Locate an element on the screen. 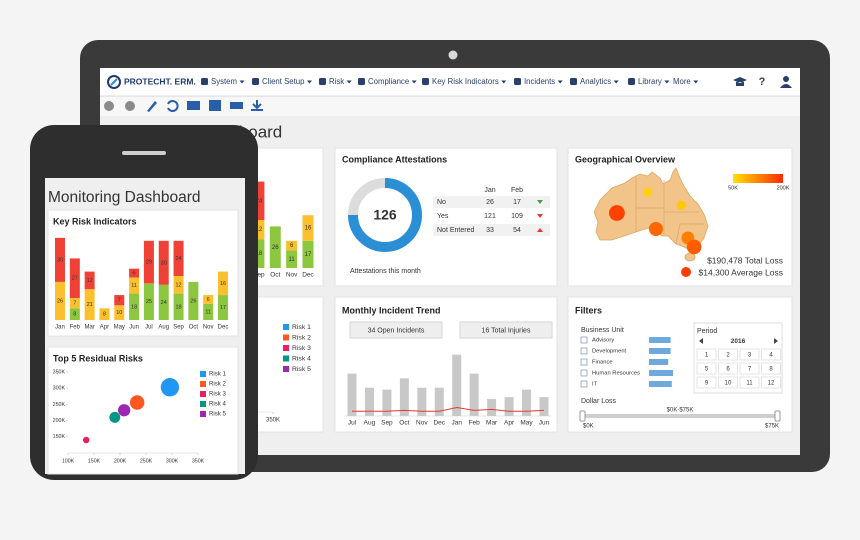  user-icon-head is located at coordinates (786, 79).